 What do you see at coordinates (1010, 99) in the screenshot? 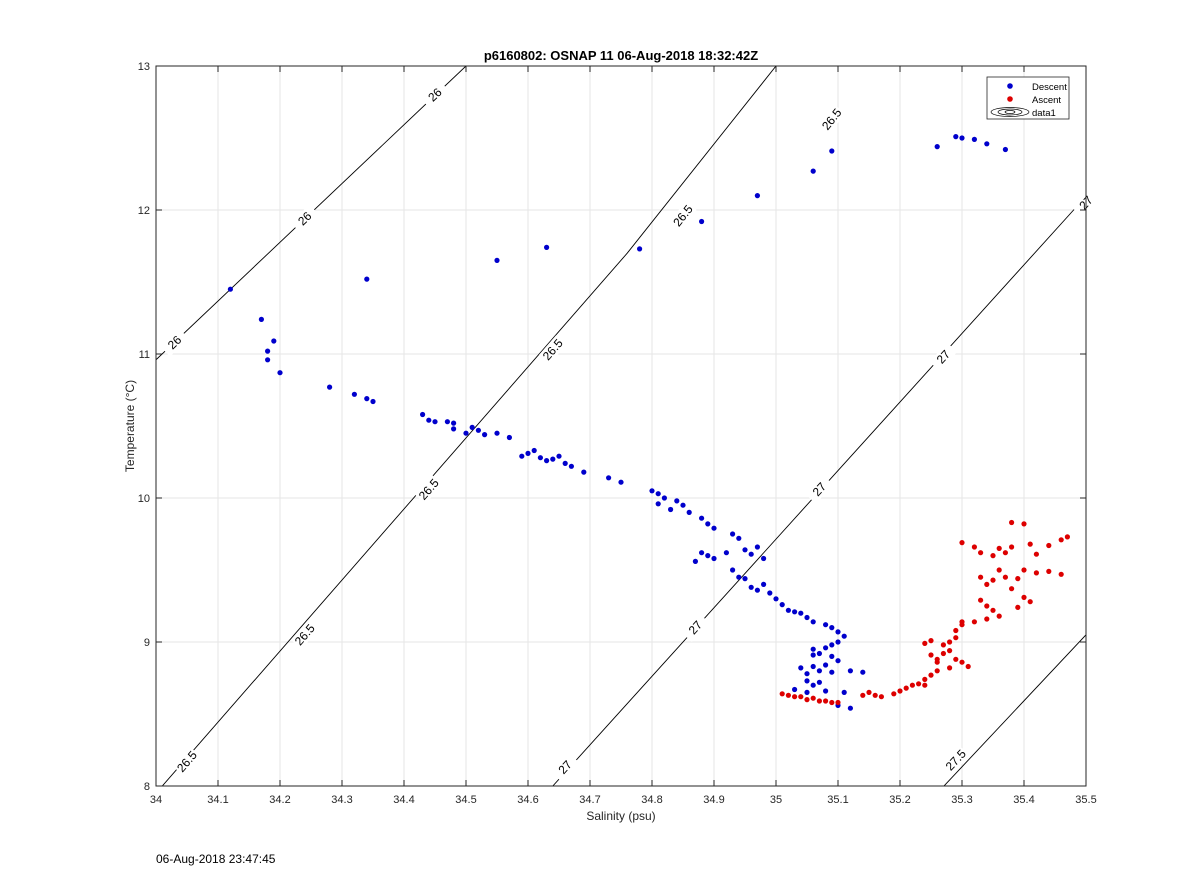
I see `legend-marker-ascent` at bounding box center [1010, 99].